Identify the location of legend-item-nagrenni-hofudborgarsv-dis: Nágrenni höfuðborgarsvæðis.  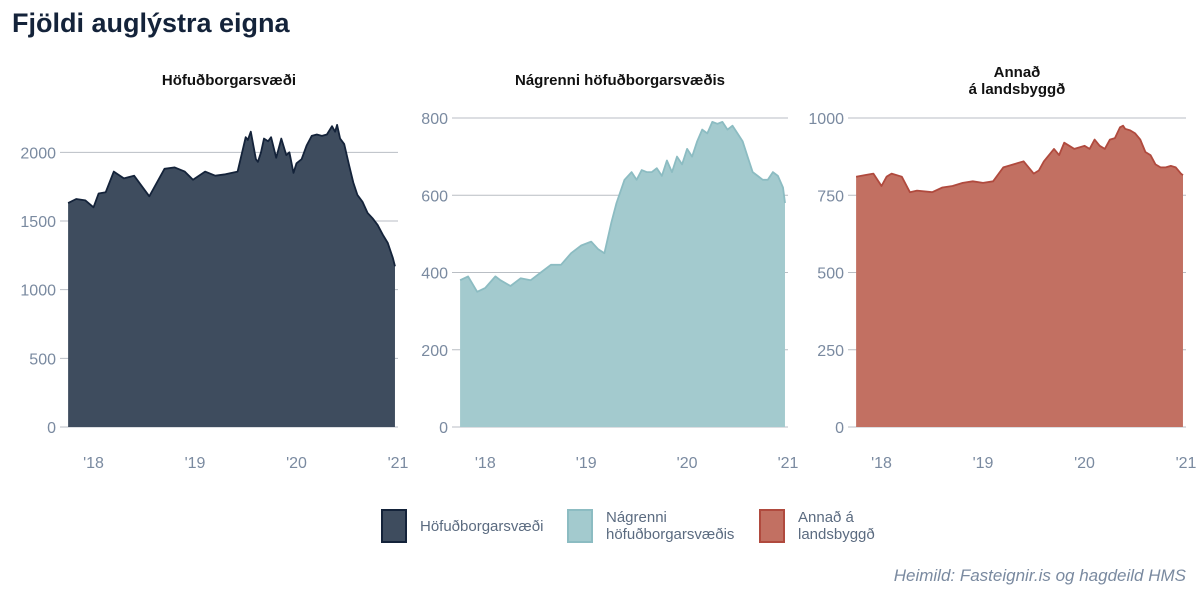
(650, 526).